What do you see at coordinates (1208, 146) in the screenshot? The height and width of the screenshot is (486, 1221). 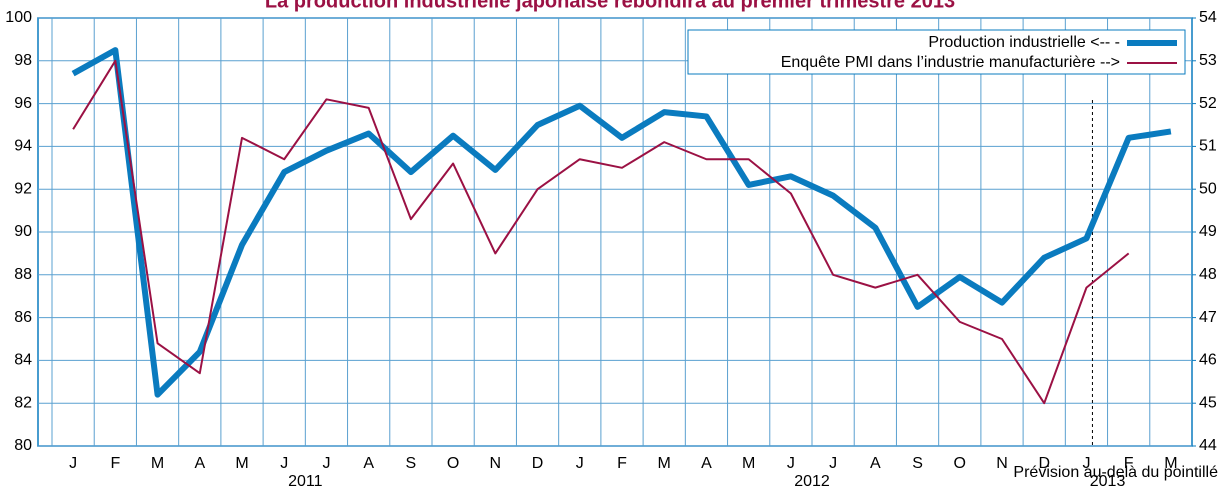 I see `y2-tick-label: 51` at bounding box center [1208, 146].